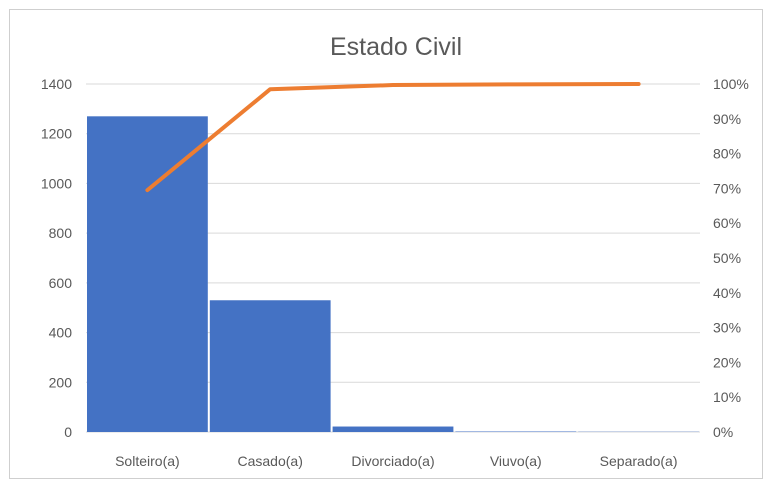  Describe the element at coordinates (392, 461) in the screenshot. I see `category-label: Divorciado(a)` at that location.